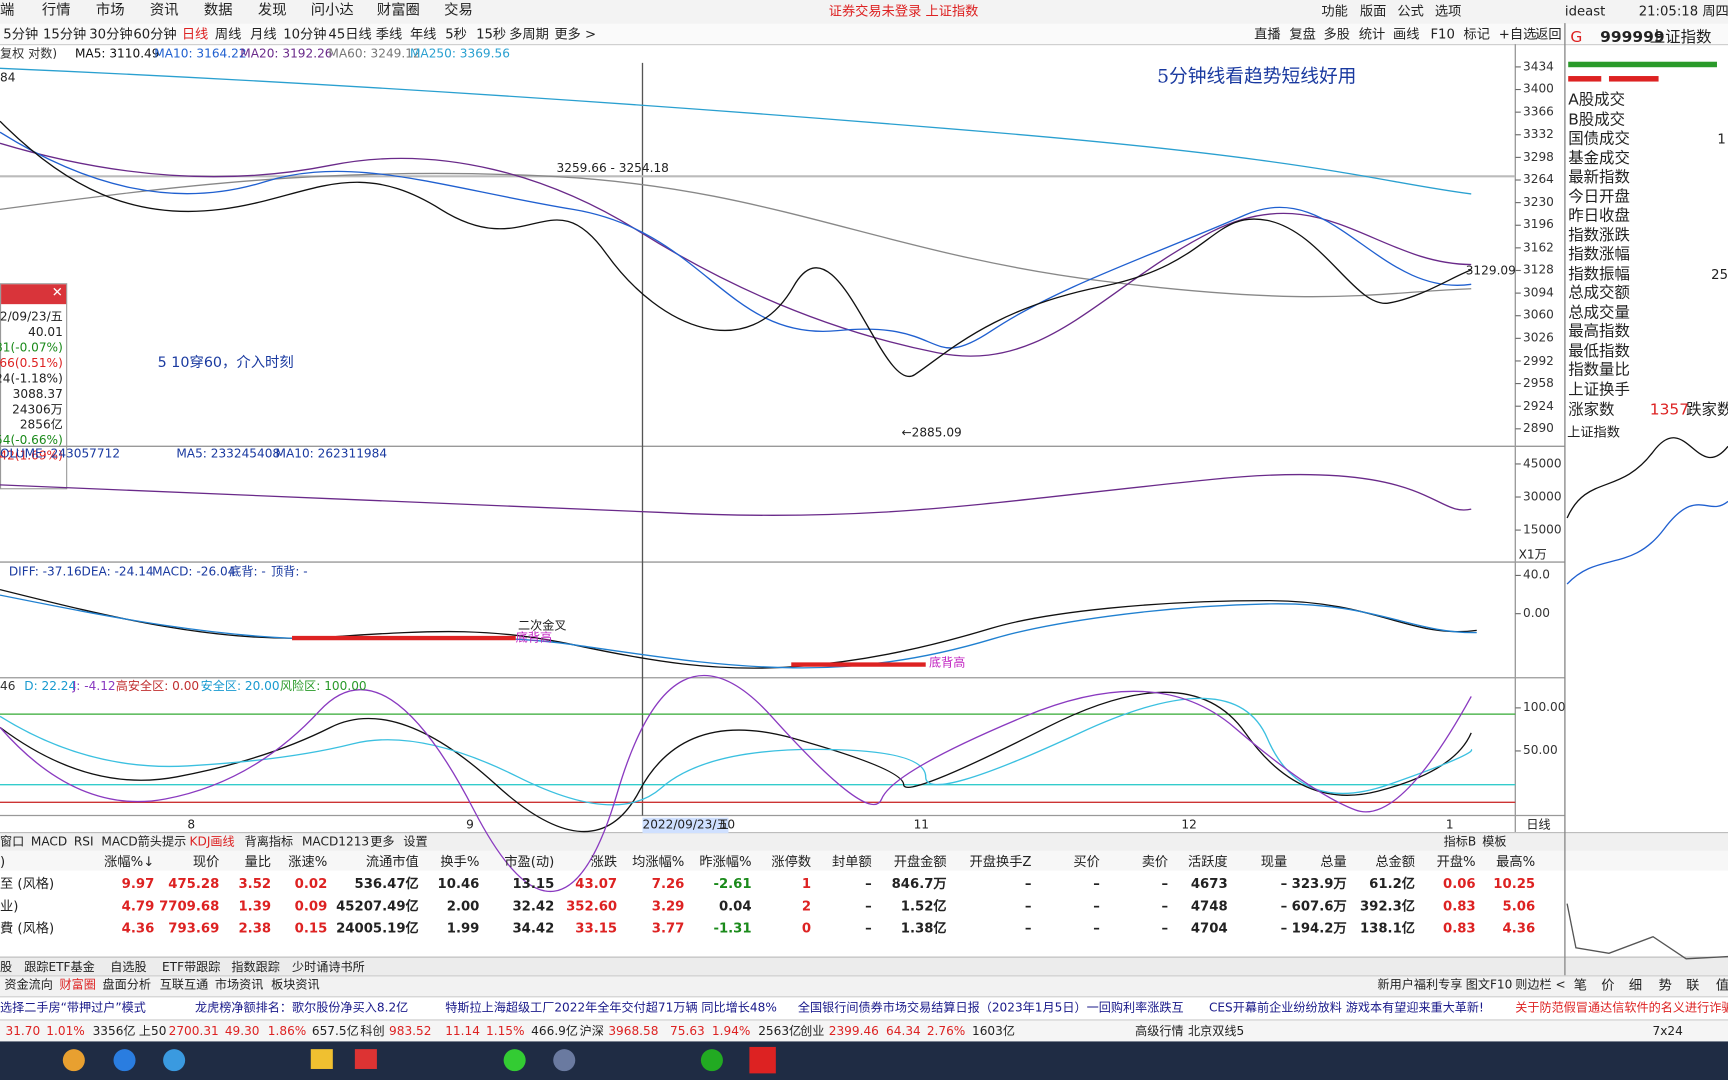 The width and height of the screenshot is (1728, 1080). Describe the element at coordinates (1448, 11) in the screenshot. I see `menu-item: 选项` at that location.